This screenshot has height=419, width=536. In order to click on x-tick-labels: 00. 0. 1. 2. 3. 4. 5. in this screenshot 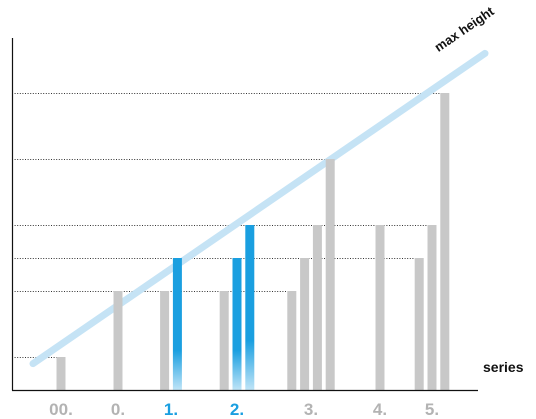, I will do `click(244, 409)`.